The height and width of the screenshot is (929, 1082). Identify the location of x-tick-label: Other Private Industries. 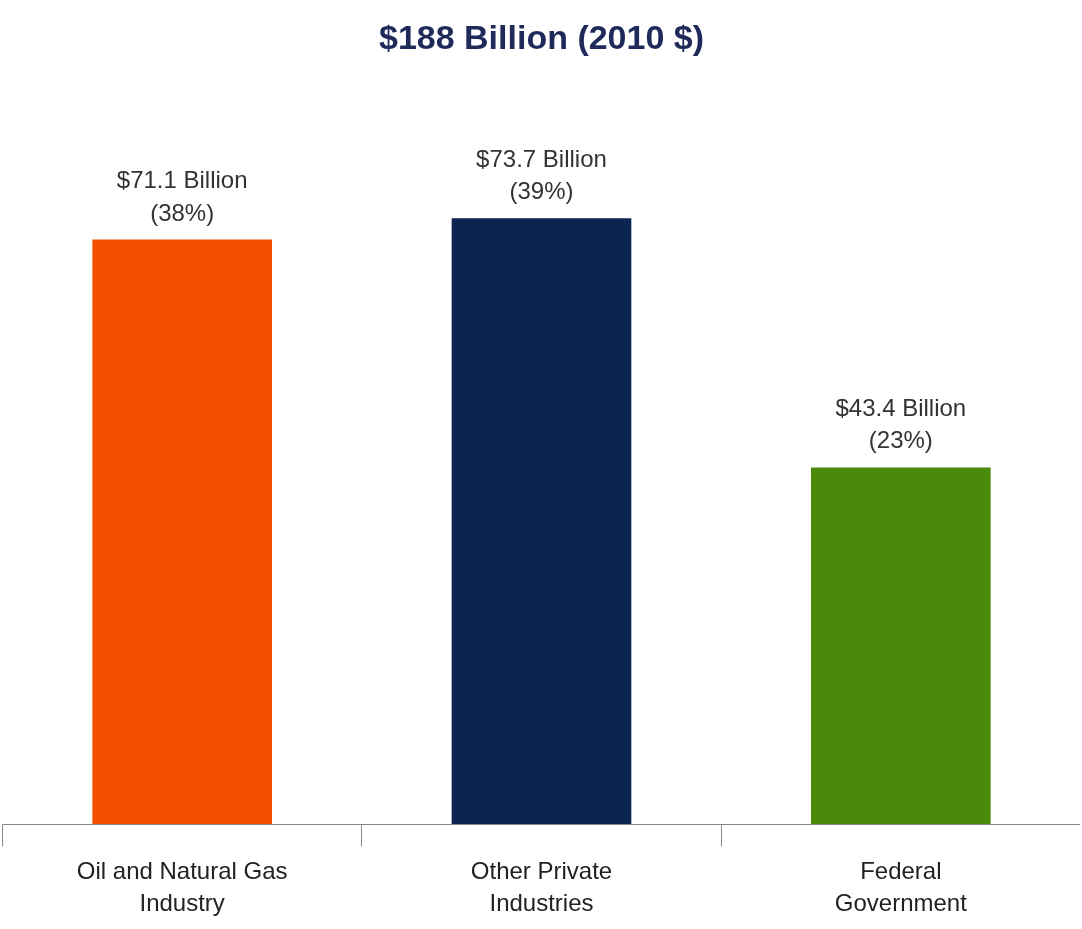
(541, 886).